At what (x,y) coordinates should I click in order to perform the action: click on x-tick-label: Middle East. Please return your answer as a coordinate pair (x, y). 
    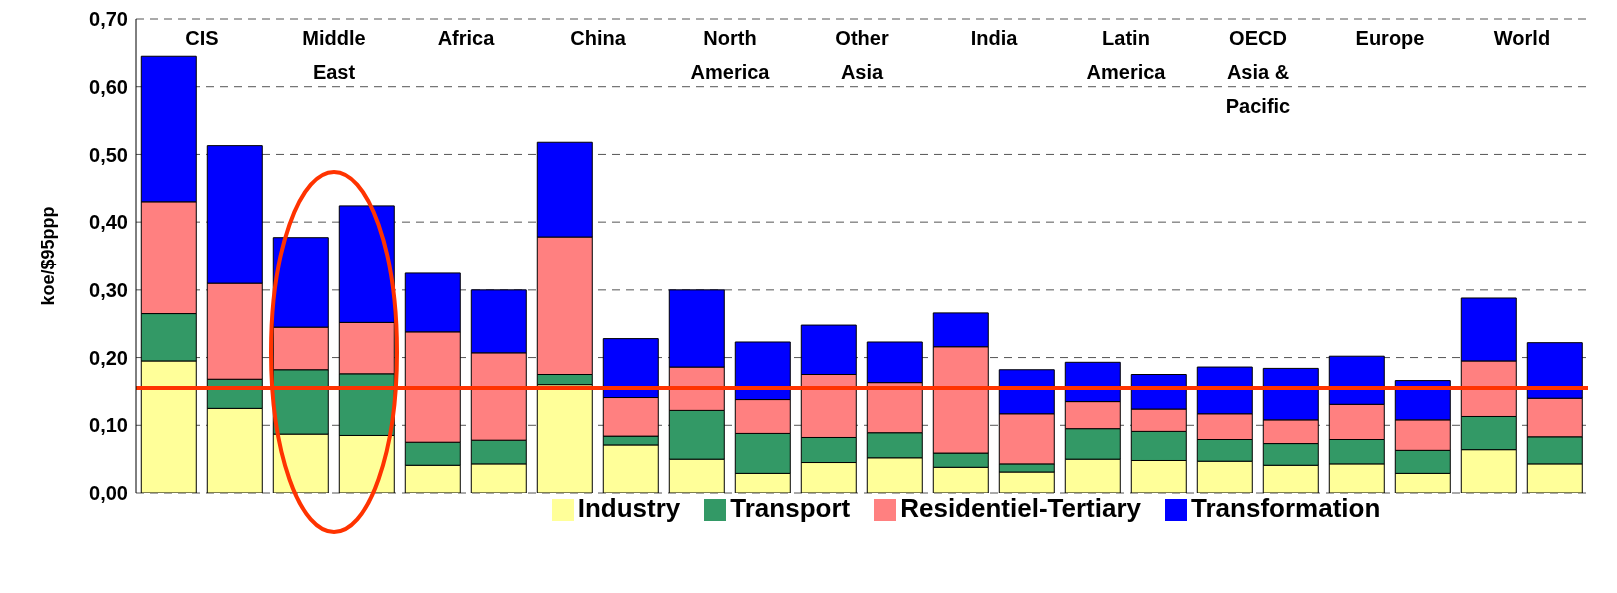
    Looking at the image, I should click on (334, 55).